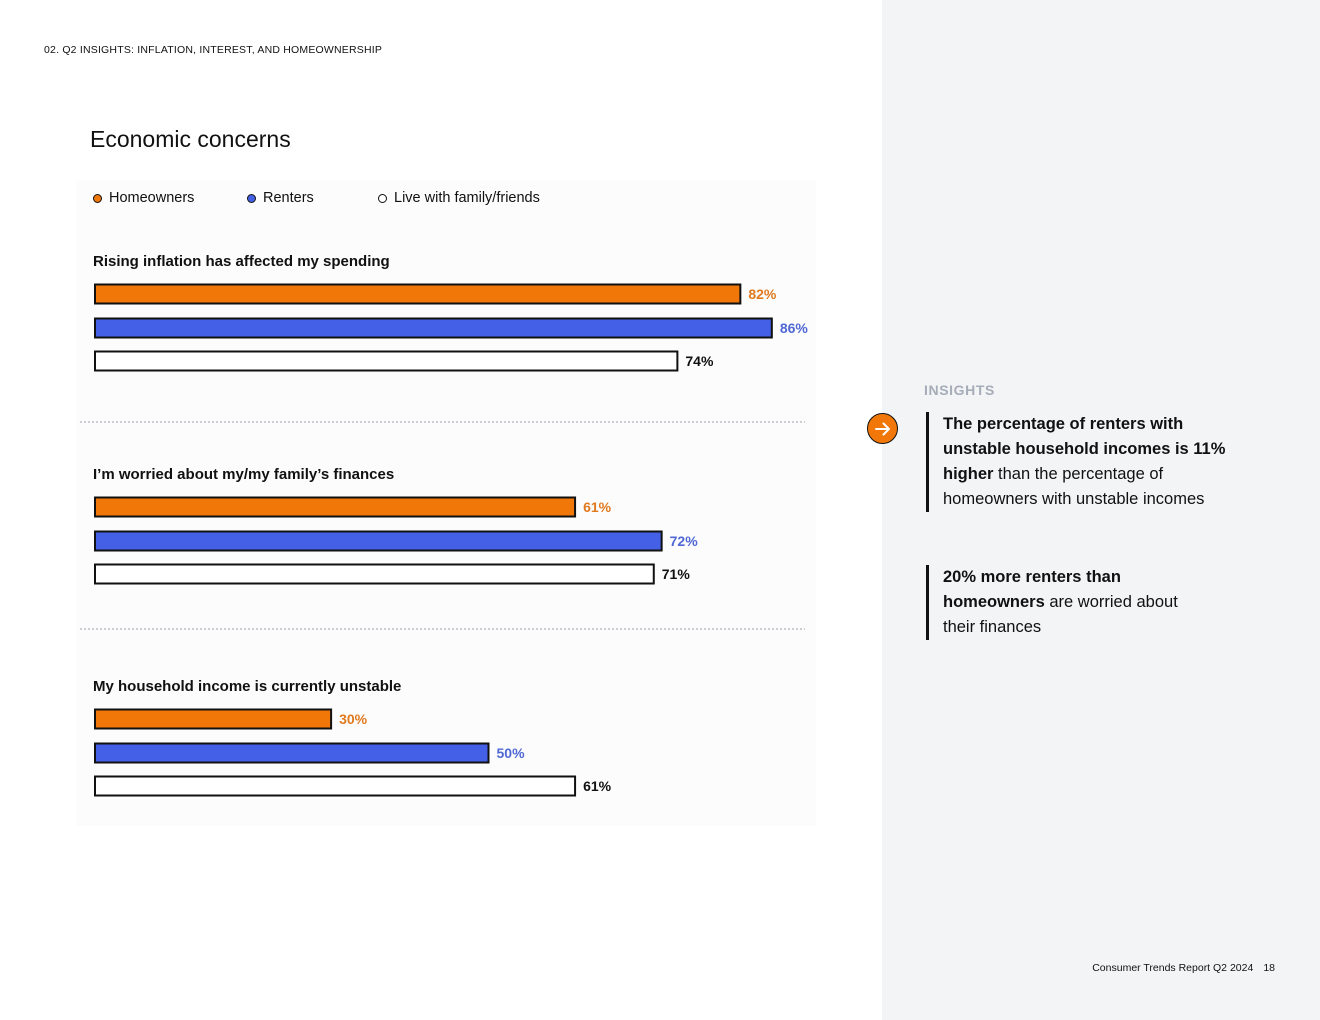 Image resolution: width=1320 pixels, height=1020 pixels. I want to click on page-footer: Consumer Trends Report Q2 2024 18, so click(1183, 968).